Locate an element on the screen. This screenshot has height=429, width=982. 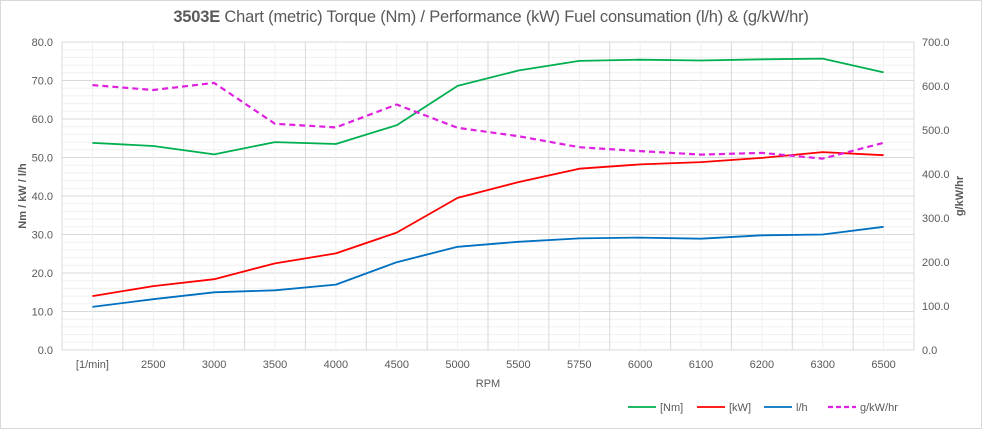
x-tick-label: 5750 is located at coordinates (579, 365).